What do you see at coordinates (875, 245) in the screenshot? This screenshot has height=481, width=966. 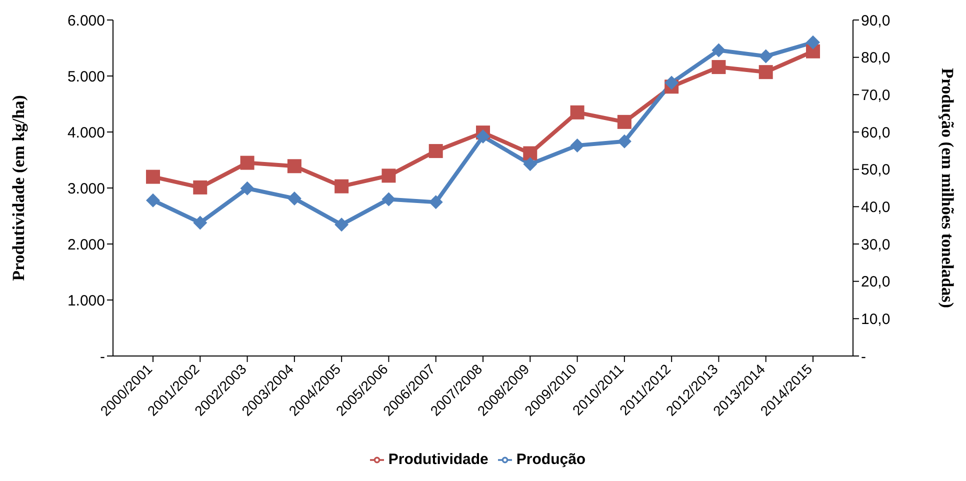 I see `y2-tick-label: 30,0` at bounding box center [875, 245].